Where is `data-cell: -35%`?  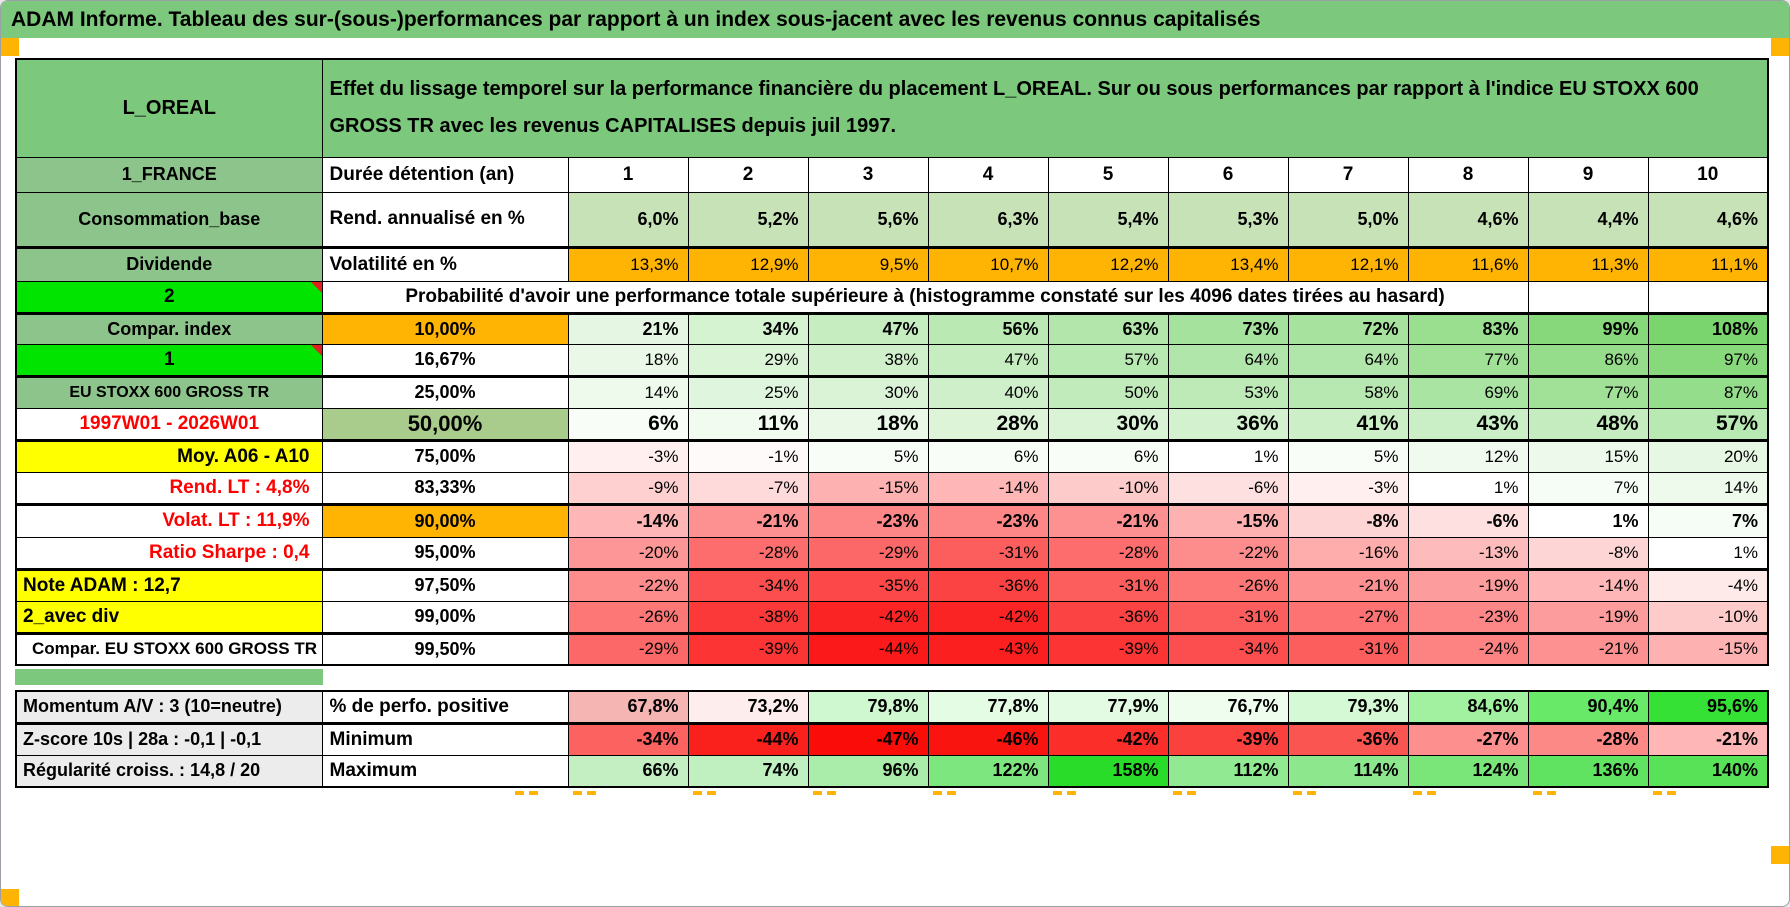 data-cell: -35% is located at coordinates (868, 585).